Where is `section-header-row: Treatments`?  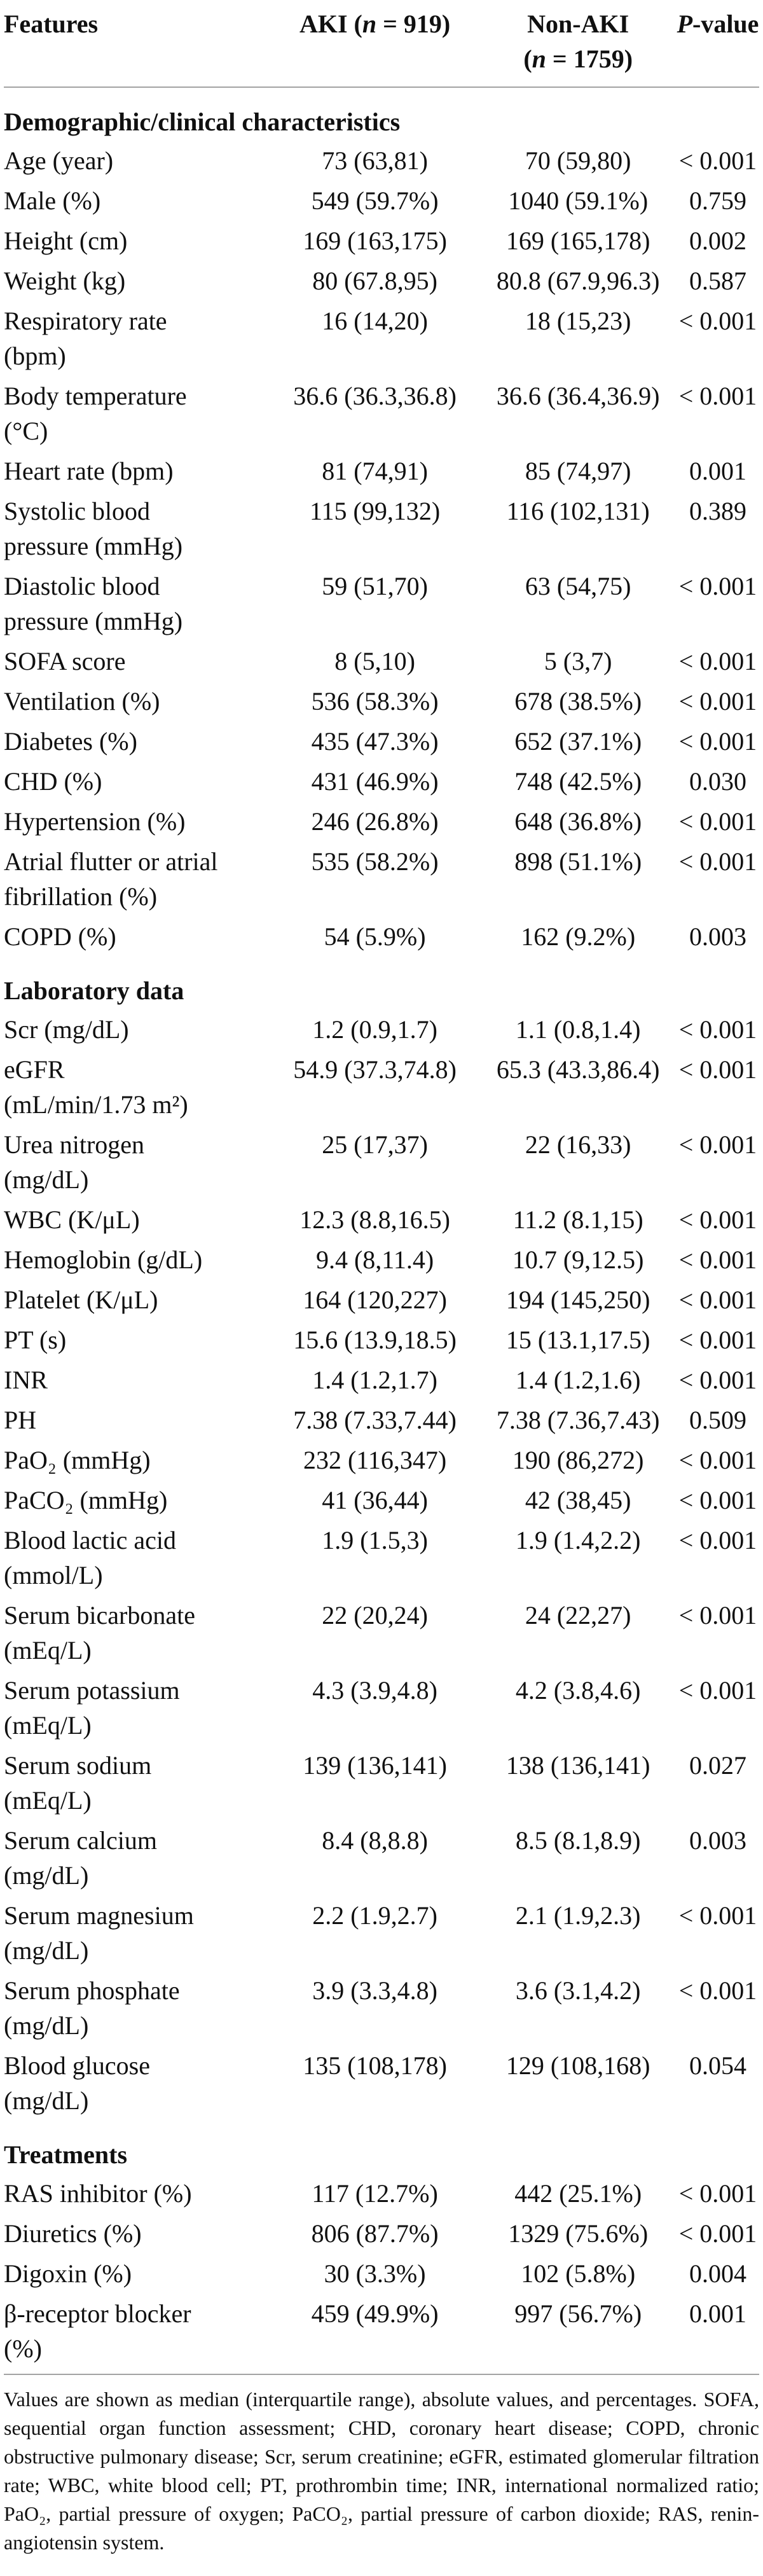
section-header-row: Treatments is located at coordinates (381, 2147).